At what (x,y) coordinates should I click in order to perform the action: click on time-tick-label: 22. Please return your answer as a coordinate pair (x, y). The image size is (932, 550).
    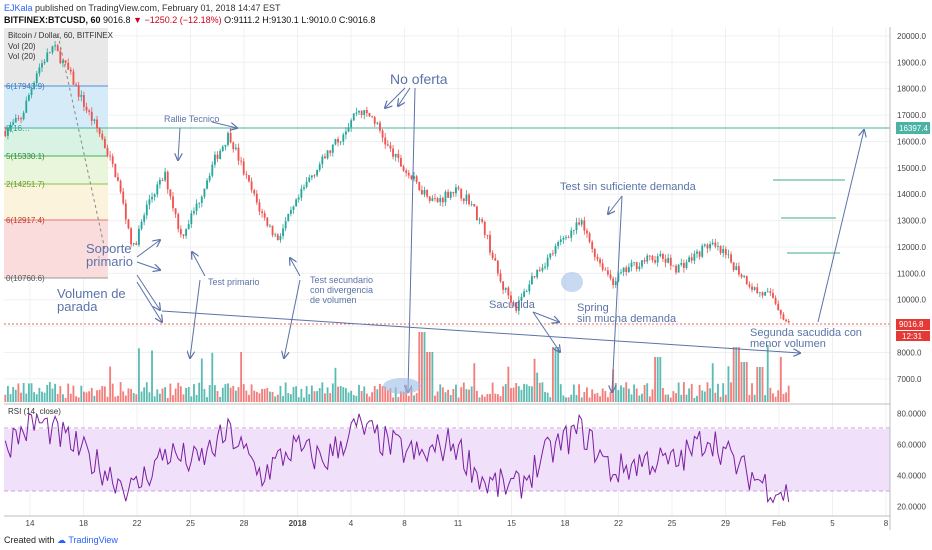
    Looking at the image, I should click on (137, 523).